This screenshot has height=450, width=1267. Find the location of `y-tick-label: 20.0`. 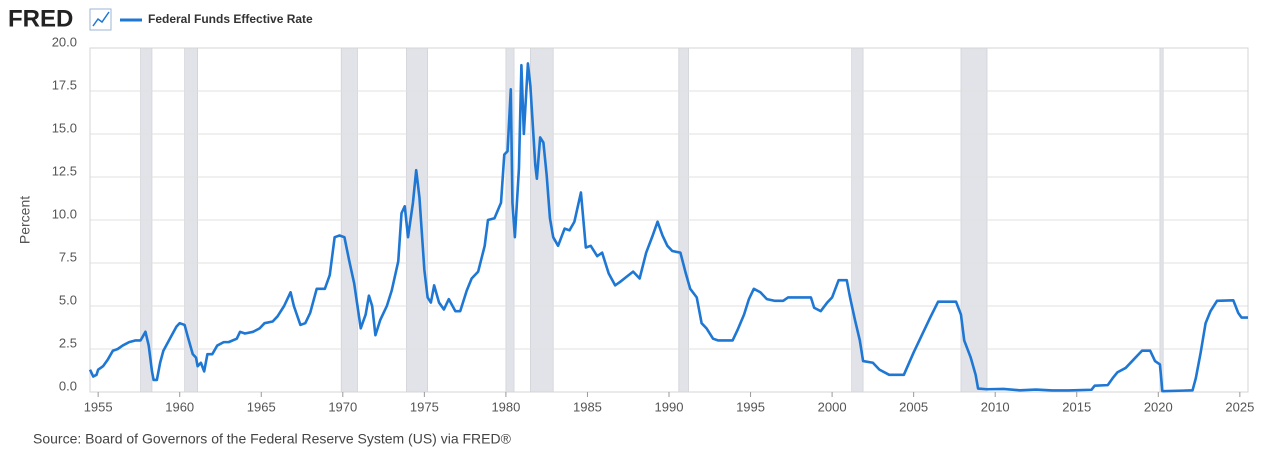

y-tick-label: 20.0 is located at coordinates (64, 41).